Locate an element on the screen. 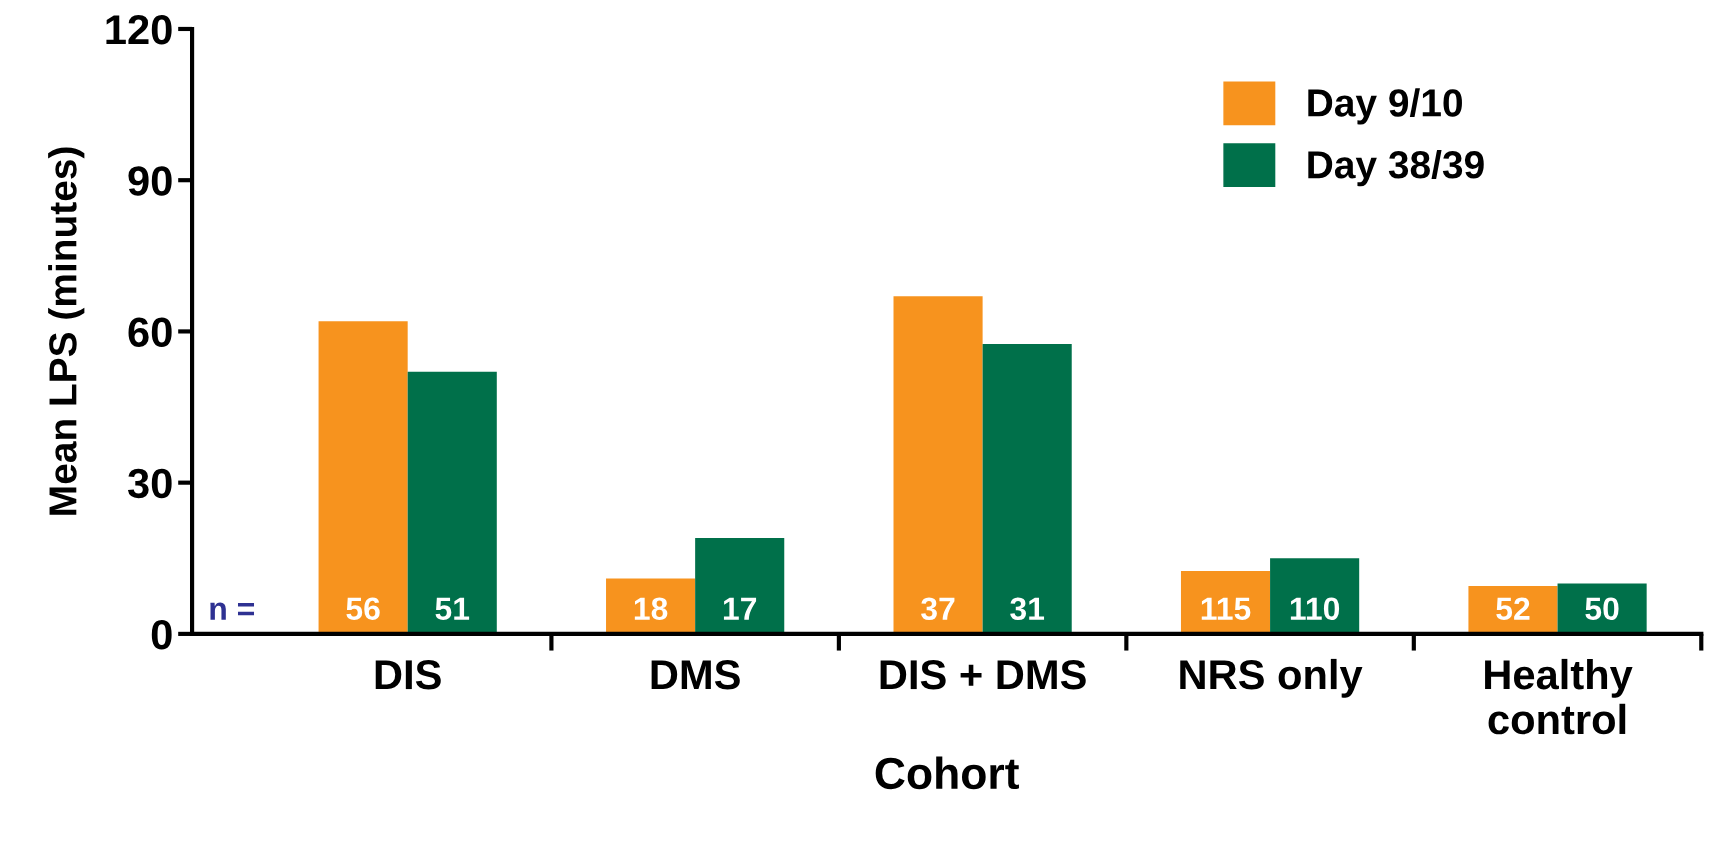  annotation: 17 is located at coordinates (740, 608).